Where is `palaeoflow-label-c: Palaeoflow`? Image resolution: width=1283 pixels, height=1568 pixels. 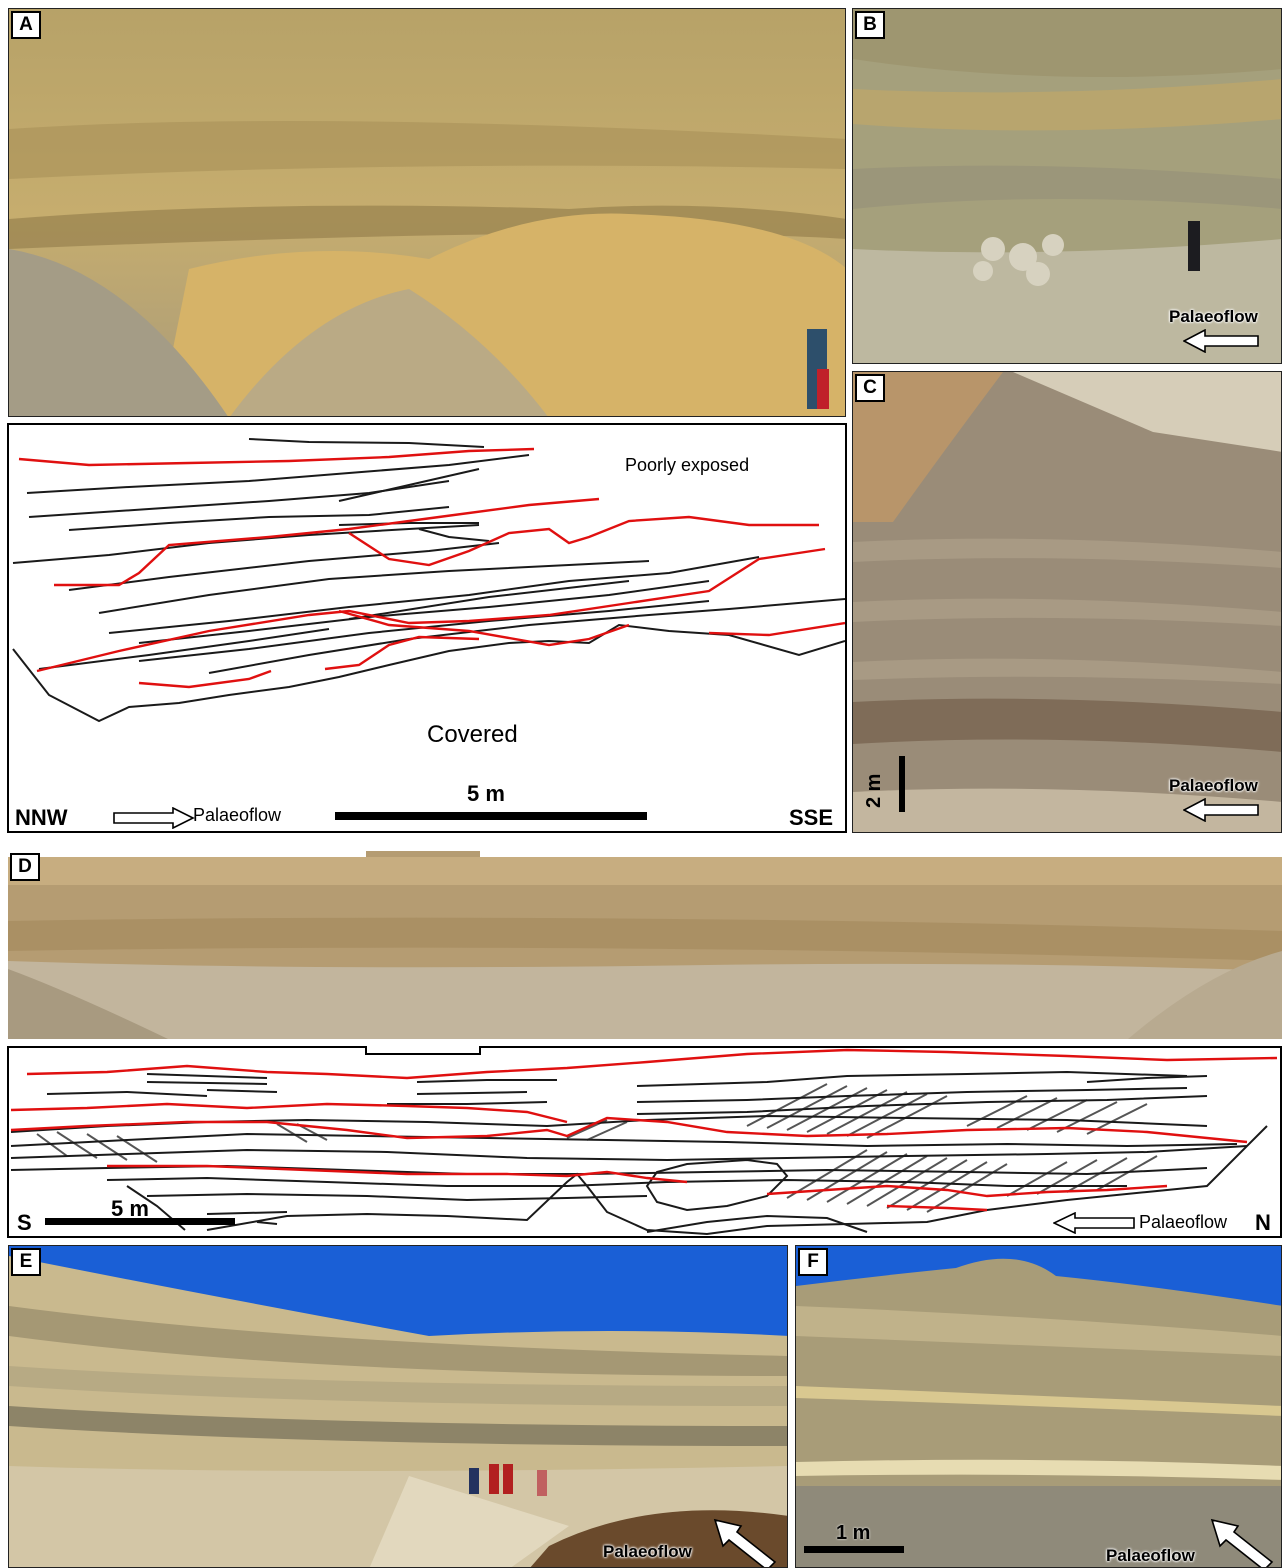
palaeoflow-label-c: Palaeoflow is located at coordinates (1213, 785).